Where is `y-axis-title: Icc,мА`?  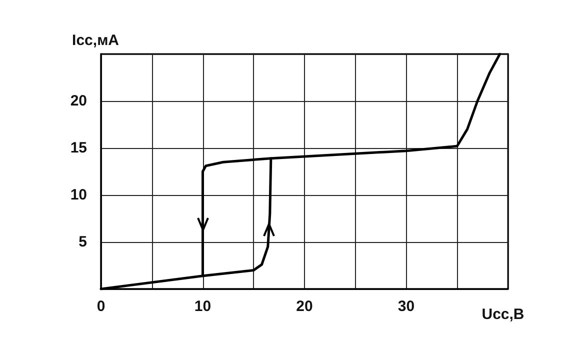 y-axis-title: Icc,мА is located at coordinates (96, 40).